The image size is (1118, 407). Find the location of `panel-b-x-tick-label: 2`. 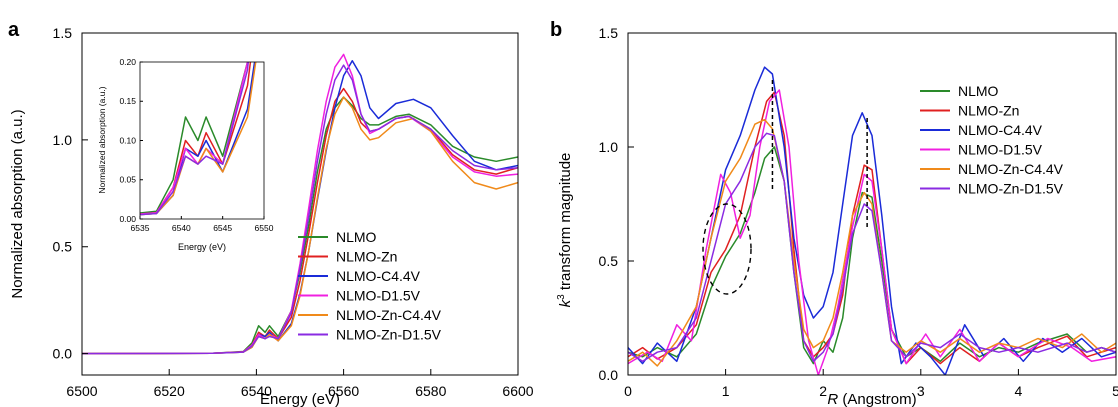

panel-b-x-tick-label: 2 is located at coordinates (823, 391).